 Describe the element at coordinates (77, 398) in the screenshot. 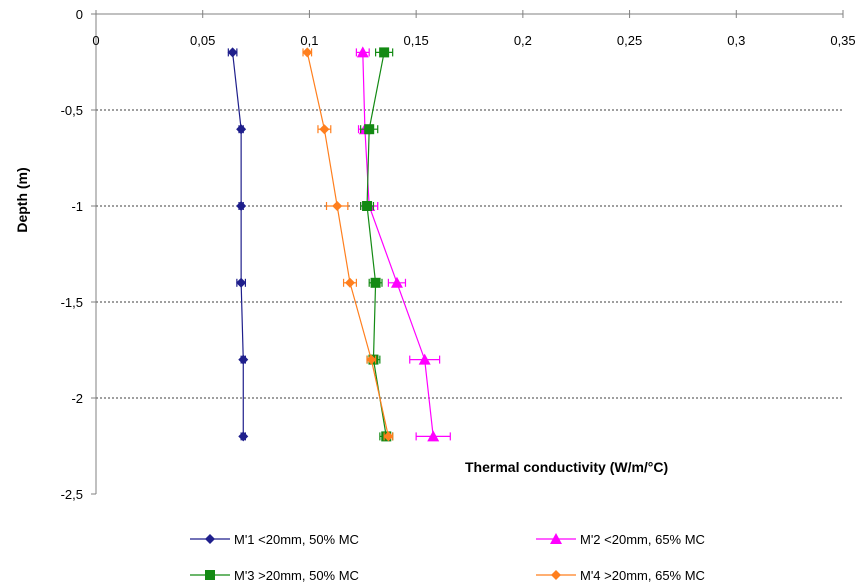

I see `y-tick-label-4: -2` at that location.